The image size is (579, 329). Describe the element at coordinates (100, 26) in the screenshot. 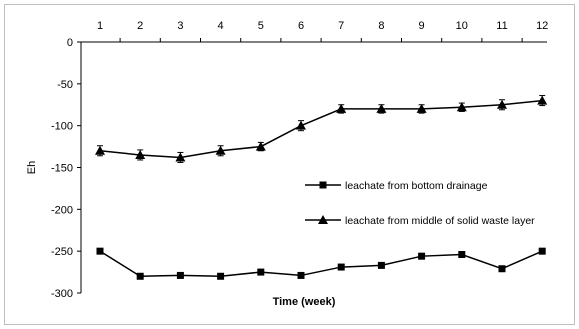

I see `x-tick-label: 1` at that location.